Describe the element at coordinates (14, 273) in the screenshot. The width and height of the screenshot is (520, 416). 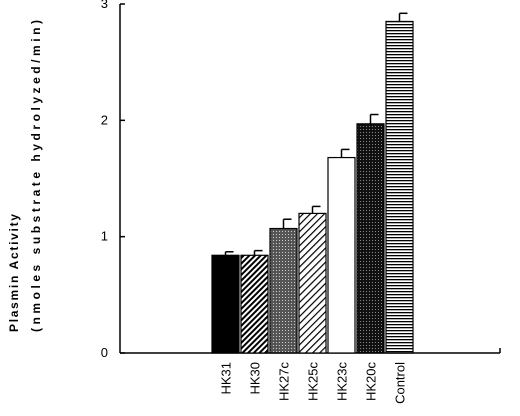
I see `y-axis-label: Plasmin Activity` at that location.